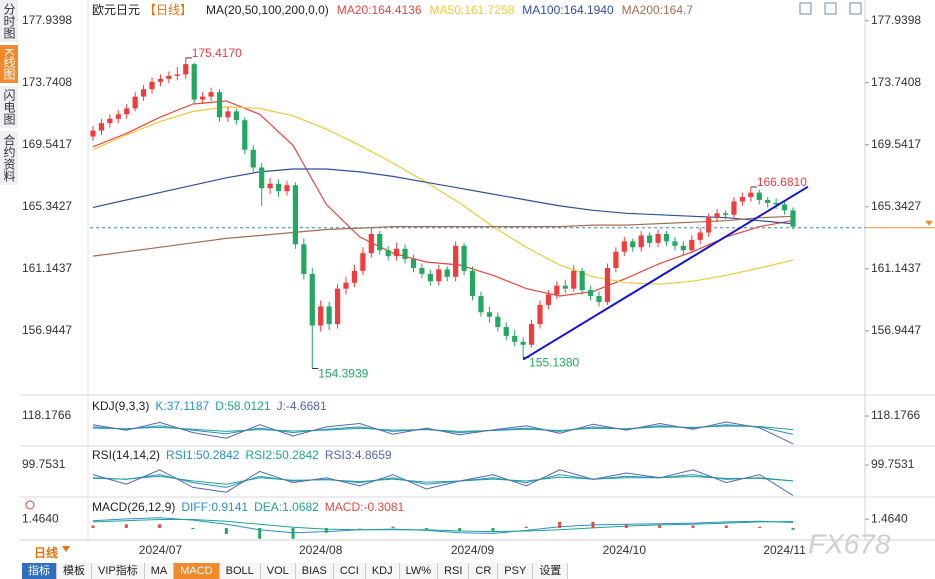 This screenshot has width=935, height=579. I want to click on legend: KDJ(9,3,3) K:37.1187 D:58.0121 J:-4.6681, so click(209, 406).